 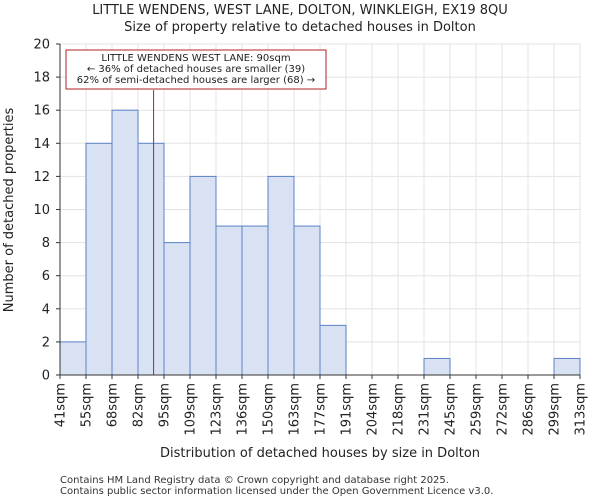 What do you see at coordinates (41, 78) in the screenshot?
I see `y-tick-label-9: 18` at bounding box center [41, 78].